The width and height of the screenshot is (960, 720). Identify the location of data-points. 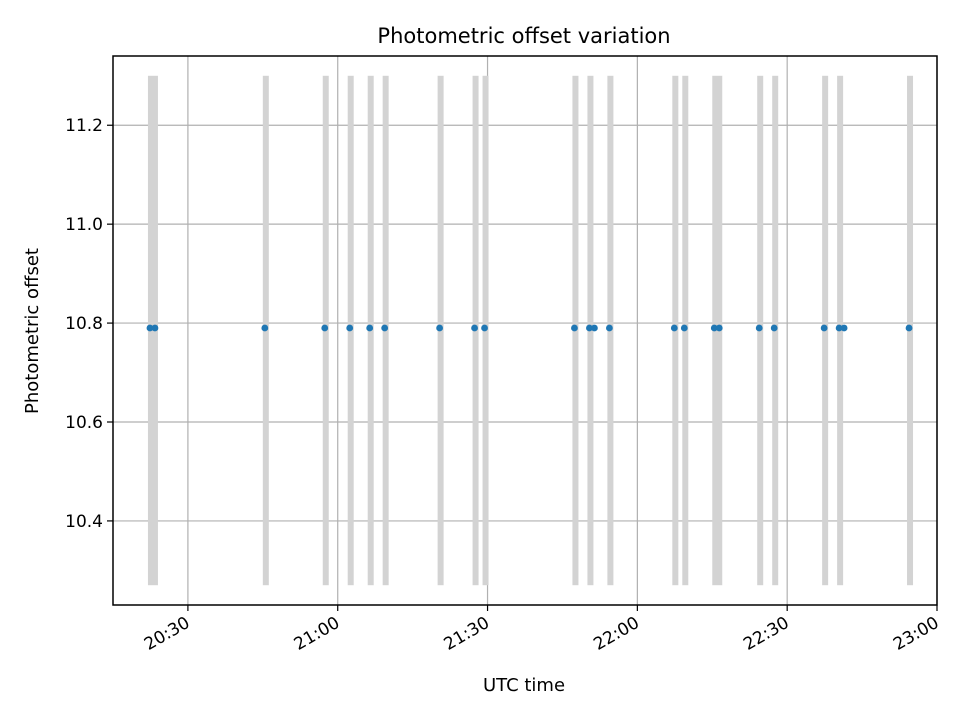
(529, 328).